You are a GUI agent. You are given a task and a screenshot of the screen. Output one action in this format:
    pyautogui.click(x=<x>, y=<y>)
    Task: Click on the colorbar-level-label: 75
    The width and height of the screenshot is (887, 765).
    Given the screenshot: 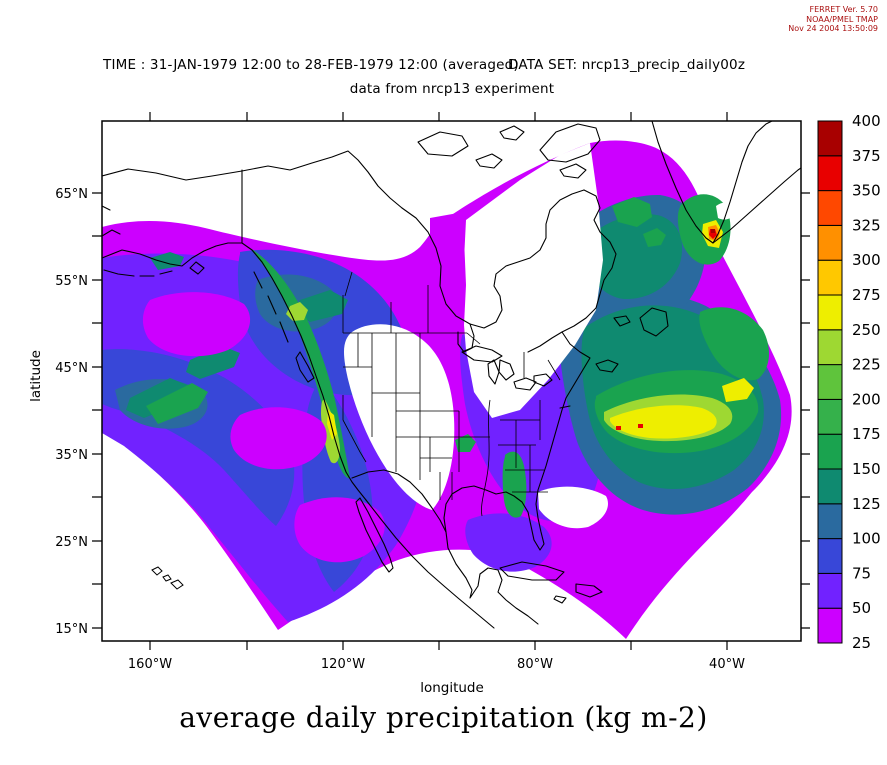 What is the action you would take?
    pyautogui.click(x=861, y=573)
    